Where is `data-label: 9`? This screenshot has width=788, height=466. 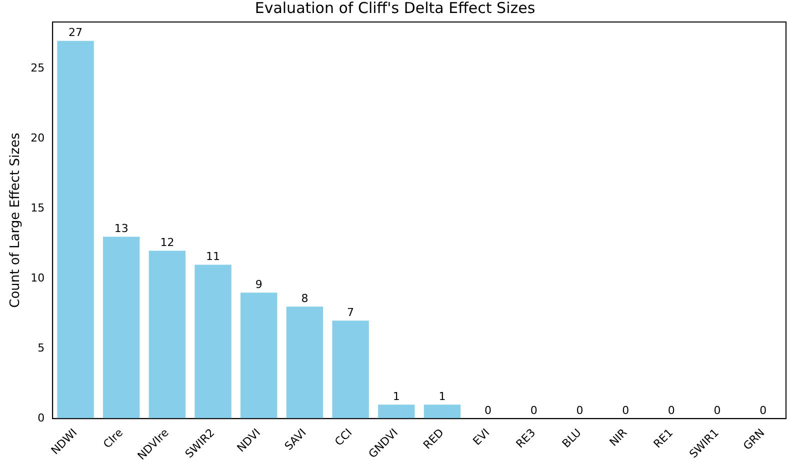
data-label: 9 is located at coordinates (258, 285).